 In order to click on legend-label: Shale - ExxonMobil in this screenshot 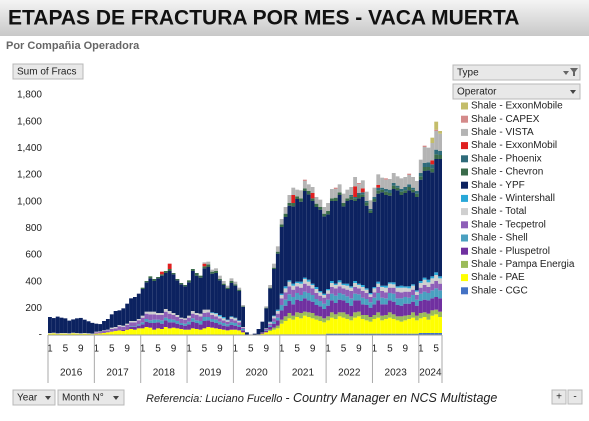, I will do `click(514, 145)`.